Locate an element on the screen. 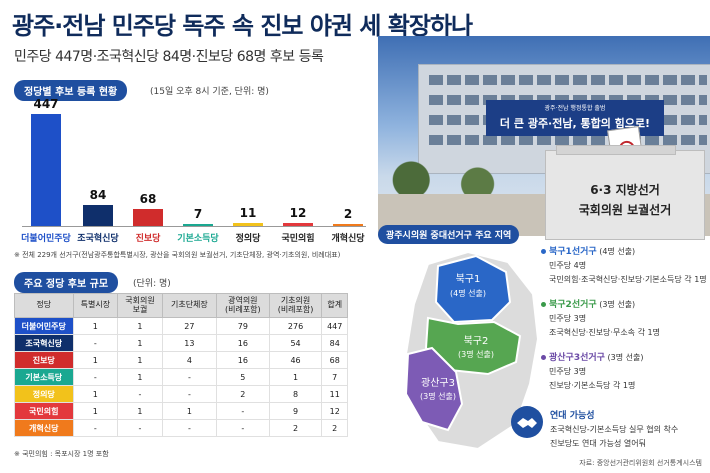  alliance-line2: 진보당도 연대 가능성 열어둬 is located at coordinates (598, 443).